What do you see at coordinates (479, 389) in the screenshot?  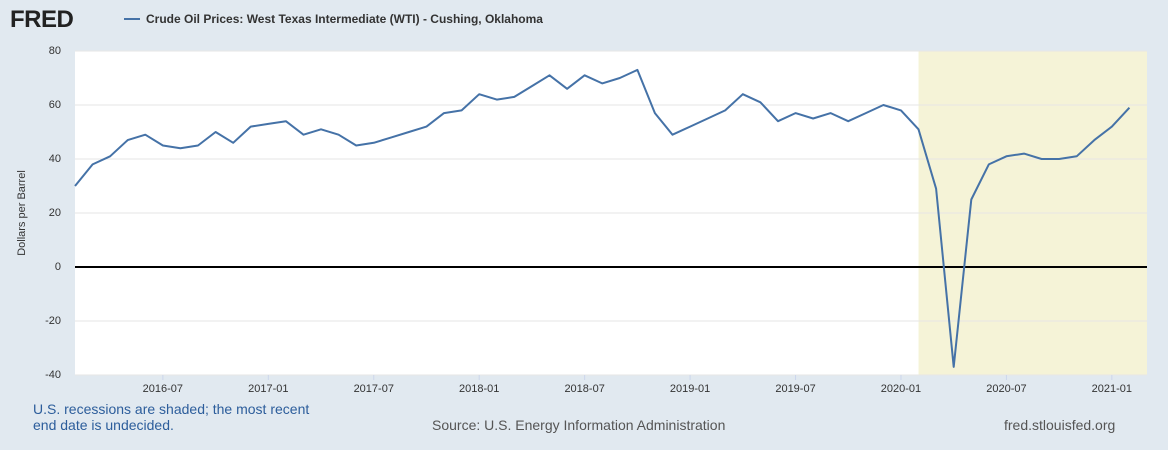 I see `x-tick-label: 2018-01` at bounding box center [479, 389].